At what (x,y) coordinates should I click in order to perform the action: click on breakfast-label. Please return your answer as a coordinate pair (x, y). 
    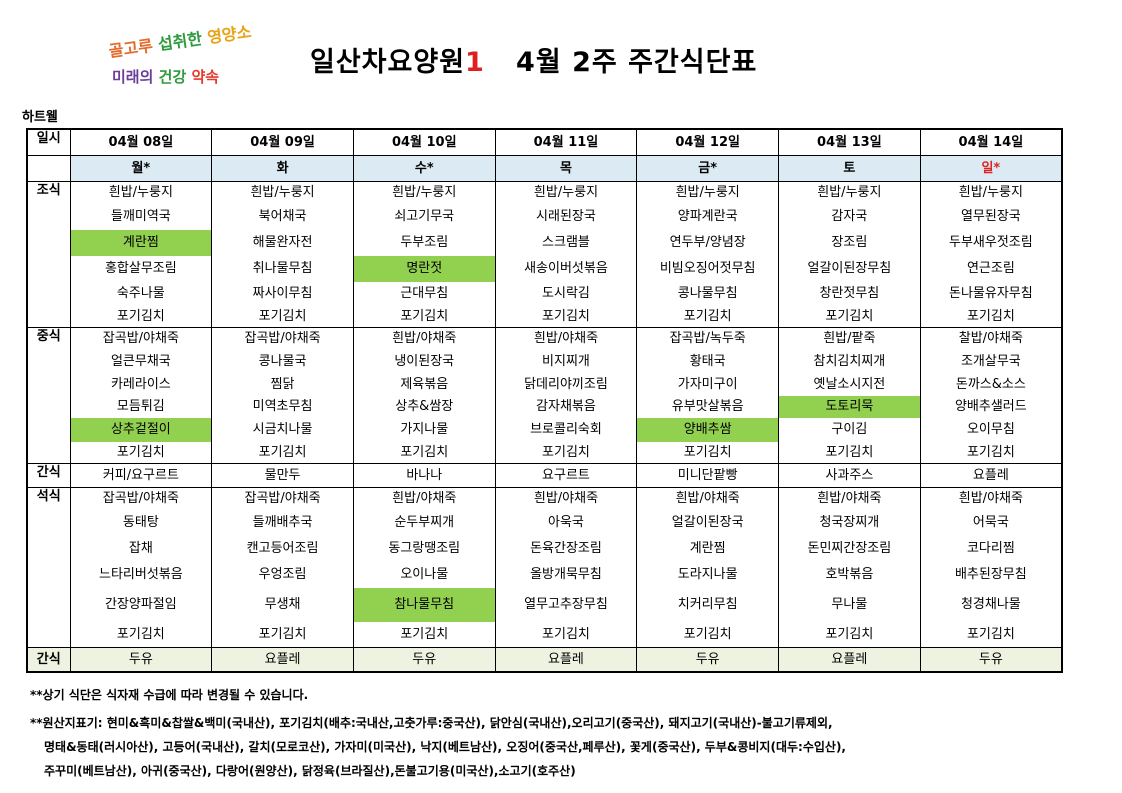
    Looking at the image, I should click on (48, 293).